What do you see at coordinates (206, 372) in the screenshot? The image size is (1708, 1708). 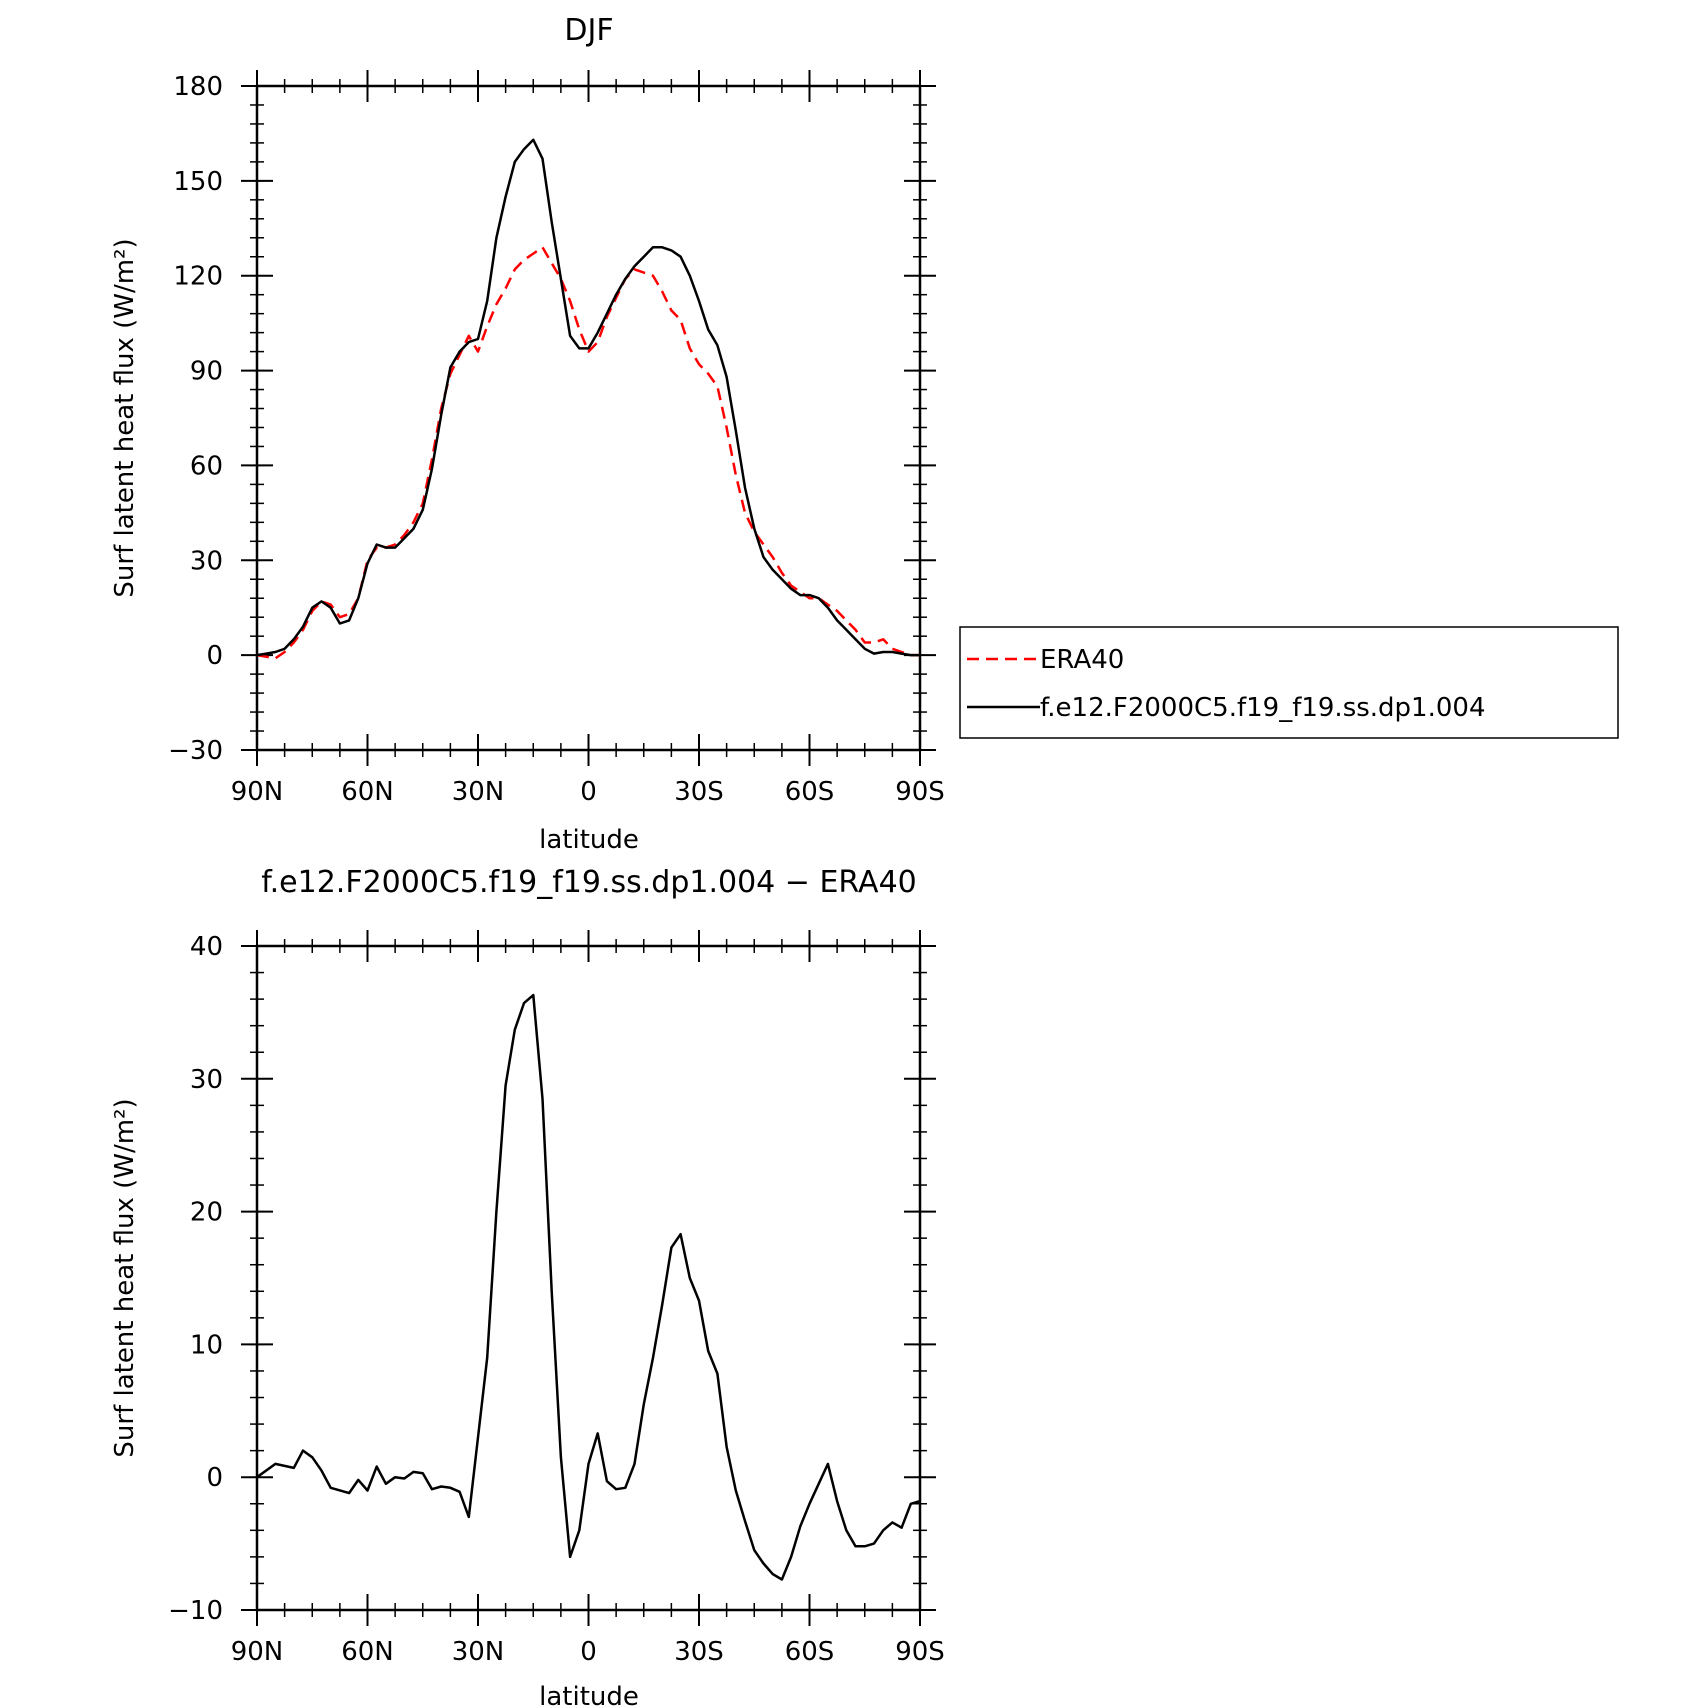 I see `top-chart-y-tick-label: 90` at bounding box center [206, 372].